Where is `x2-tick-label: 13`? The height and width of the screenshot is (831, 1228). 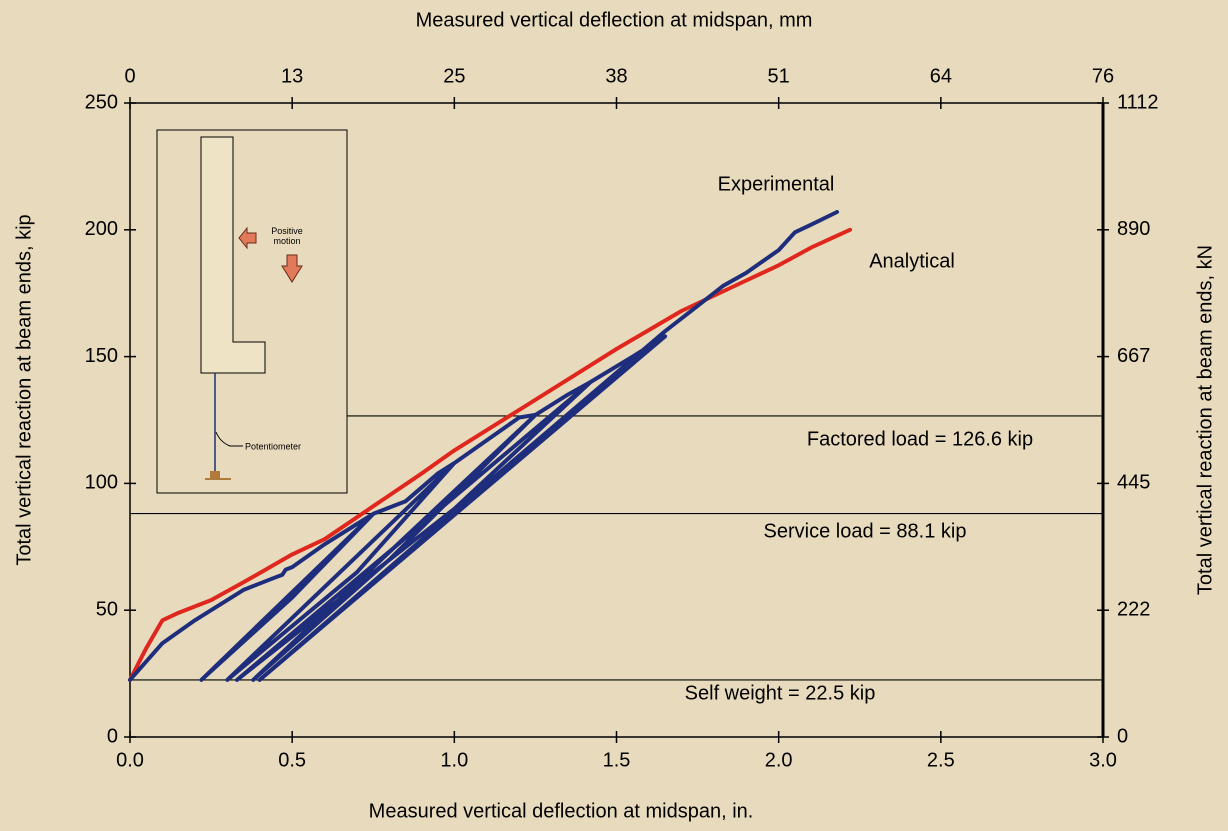 x2-tick-label: 13 is located at coordinates (292, 76).